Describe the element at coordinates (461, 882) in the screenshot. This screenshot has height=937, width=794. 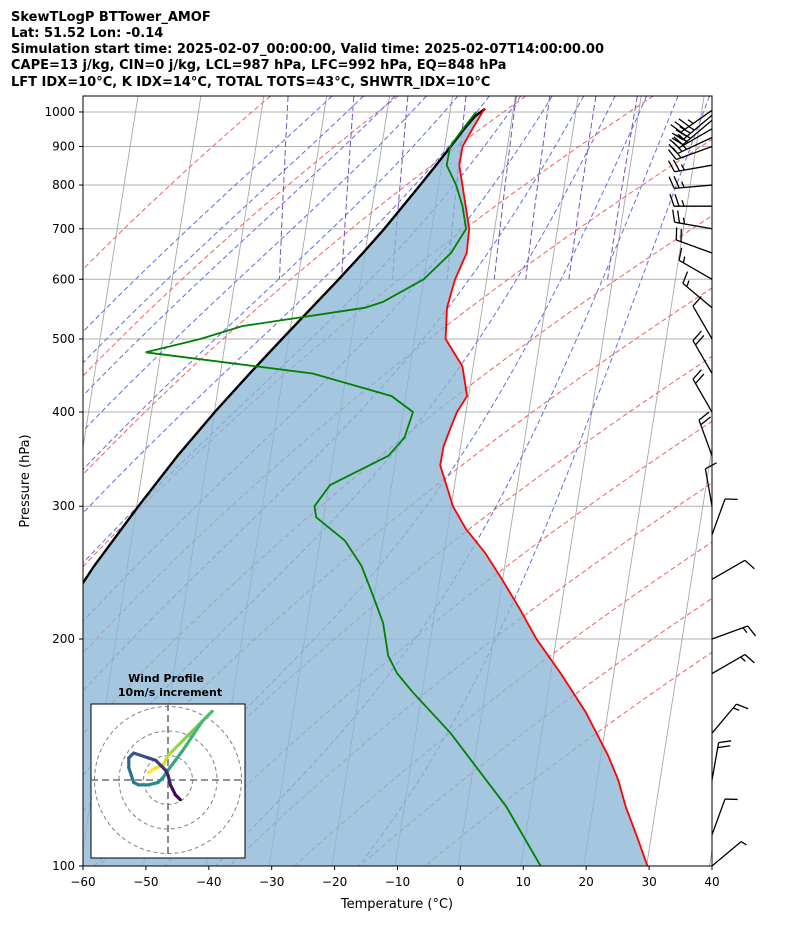
I see `x-tick-label: 0` at that location.